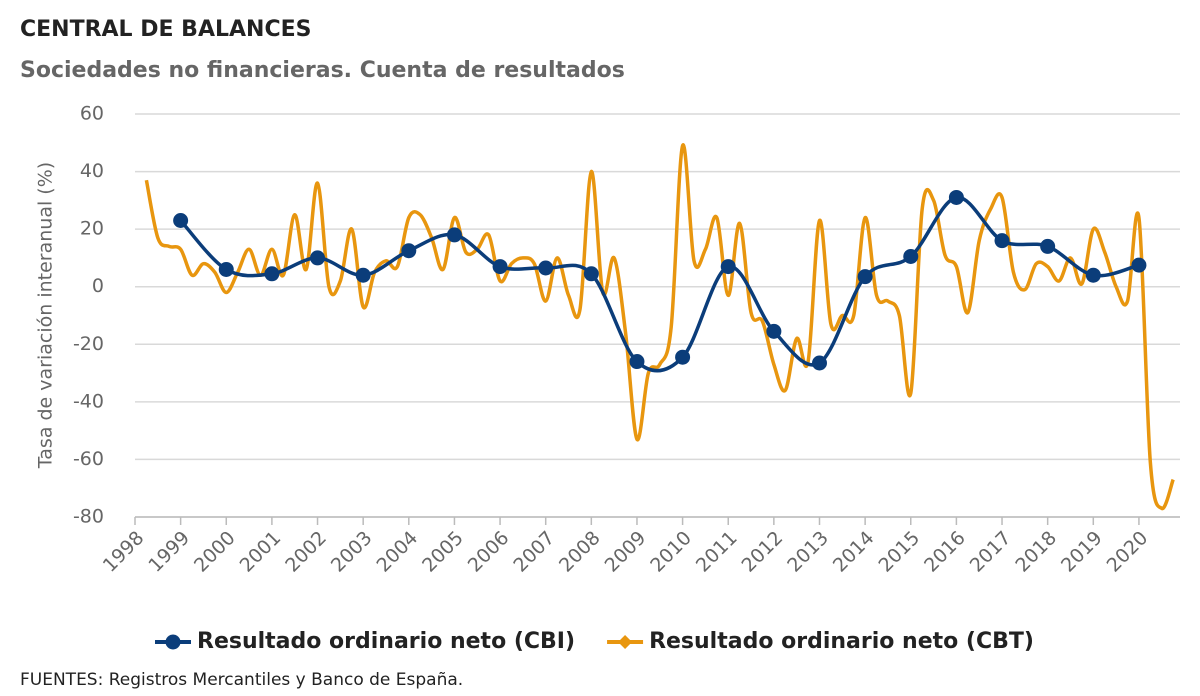 The width and height of the screenshot is (1200, 696). I want to click on y-tick-label: 0, so click(98, 286).